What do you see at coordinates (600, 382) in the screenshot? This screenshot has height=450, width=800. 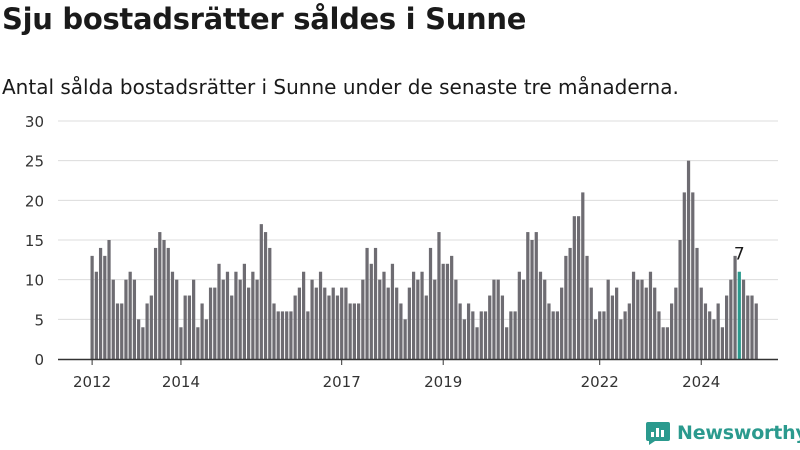 I see `x-tick-label: 2022` at bounding box center [600, 382].